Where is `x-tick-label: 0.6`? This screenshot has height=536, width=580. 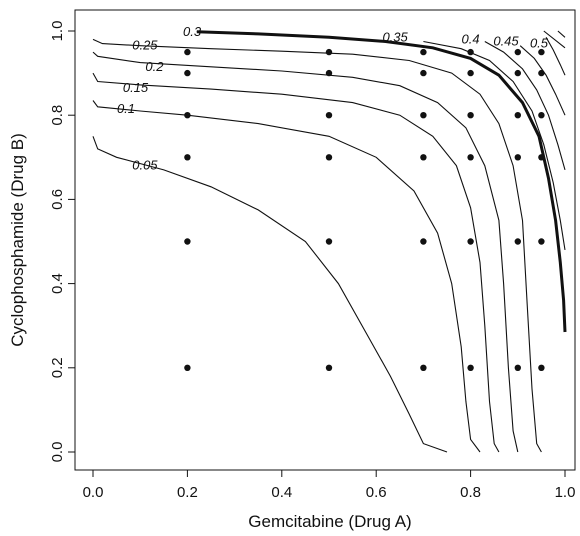 x-tick-label: 0.6 is located at coordinates (376, 492).